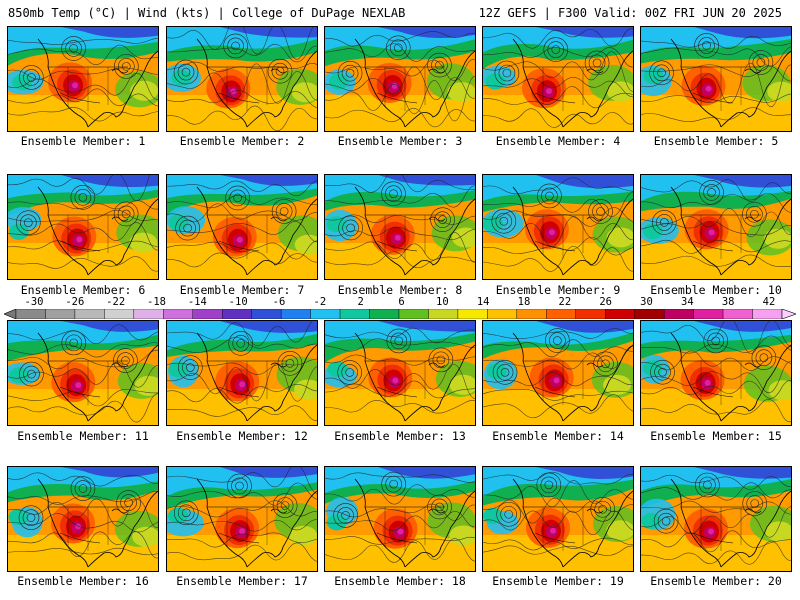 The image size is (800, 600). What do you see at coordinates (524, 302) in the screenshot?
I see `colorbar-tick-label: 18` at bounding box center [524, 302].